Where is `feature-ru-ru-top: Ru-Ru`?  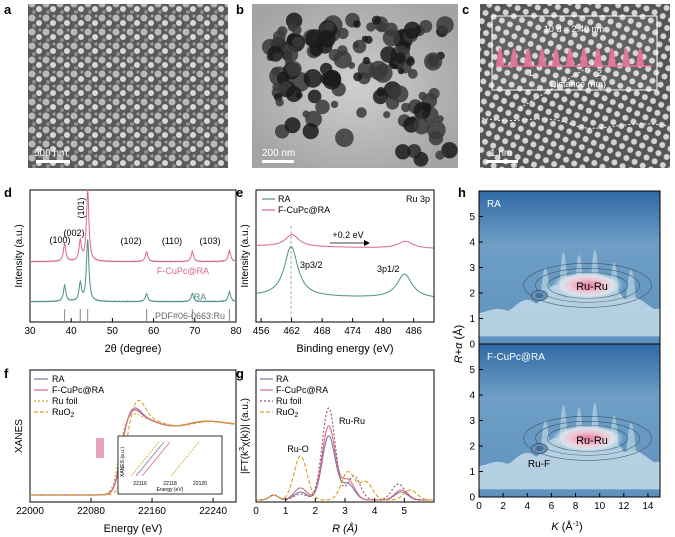
feature-ru-ru-top: Ru-Ru is located at coordinates (592, 287).